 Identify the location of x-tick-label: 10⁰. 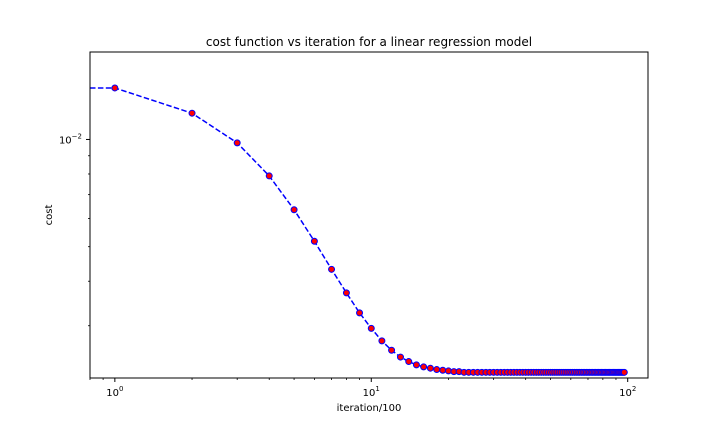
(114, 392).